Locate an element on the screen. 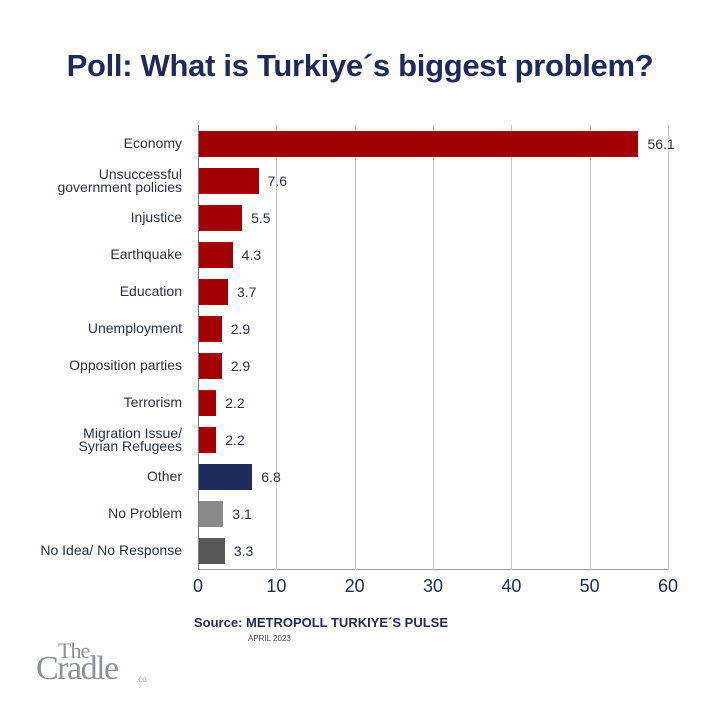  category-label-line: No Problem is located at coordinates (145, 513).